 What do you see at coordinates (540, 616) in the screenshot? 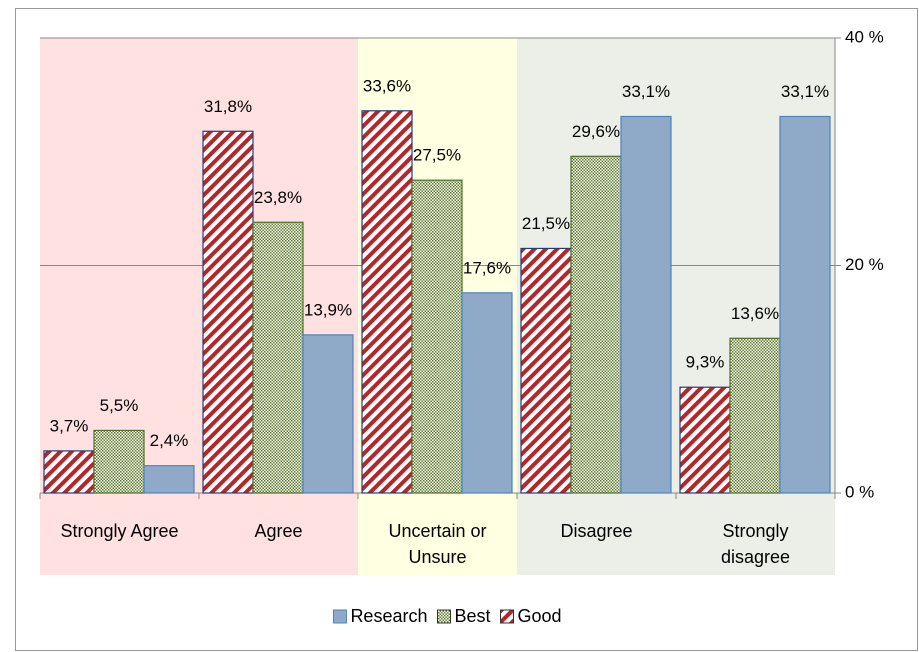
I see `legend-label: Good` at bounding box center [540, 616].